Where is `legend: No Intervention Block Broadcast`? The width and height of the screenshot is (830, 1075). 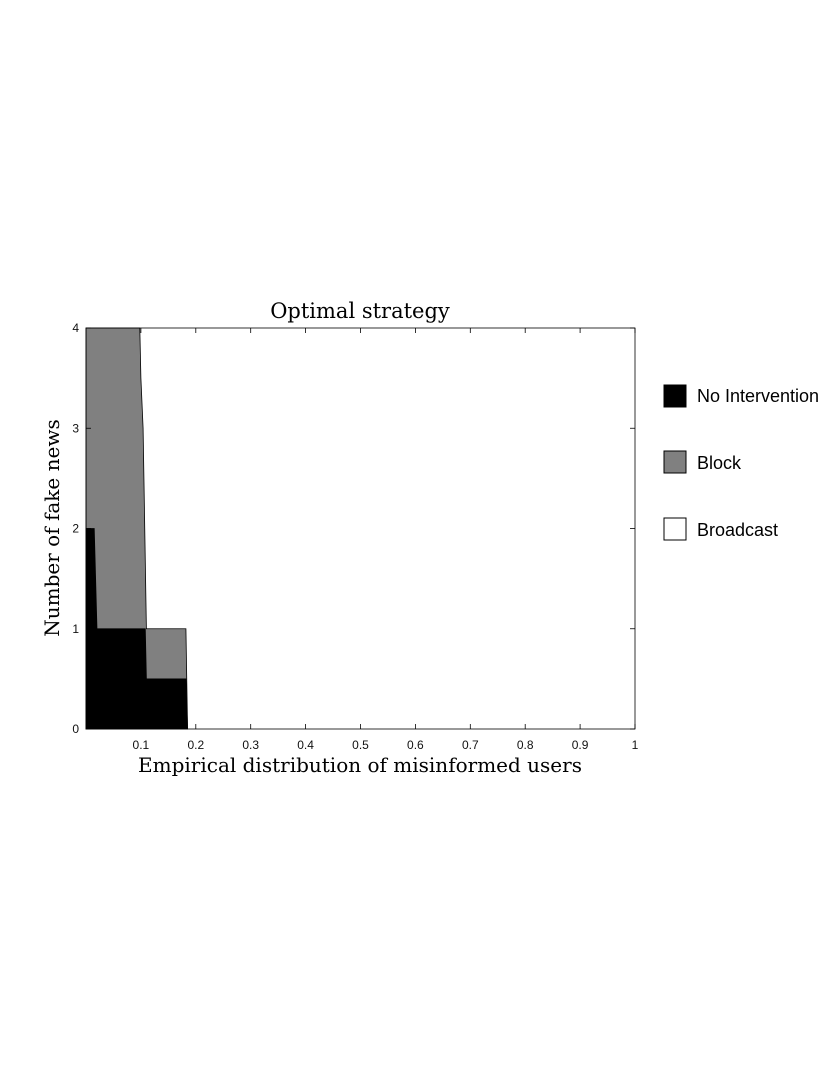
legend: No Intervention Block Broadcast is located at coordinates (741, 462).